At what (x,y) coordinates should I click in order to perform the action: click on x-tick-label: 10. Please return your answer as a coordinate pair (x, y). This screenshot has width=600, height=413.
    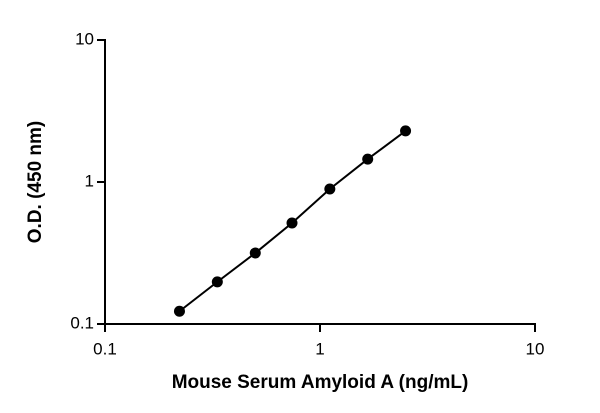
    Looking at the image, I should click on (535, 348).